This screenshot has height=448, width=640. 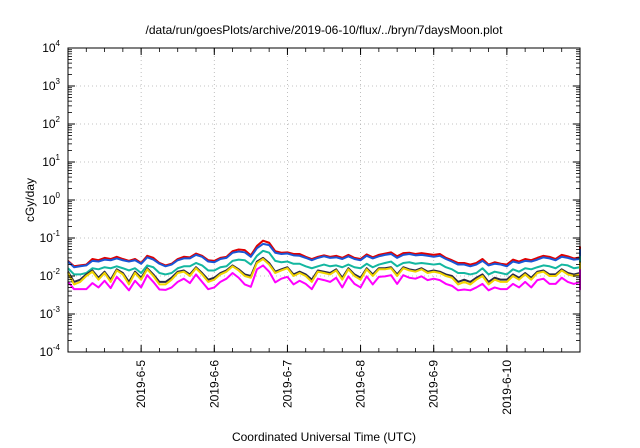 What do you see at coordinates (51, 123) in the screenshot?
I see `y-tick-label: 10²` at bounding box center [51, 123].